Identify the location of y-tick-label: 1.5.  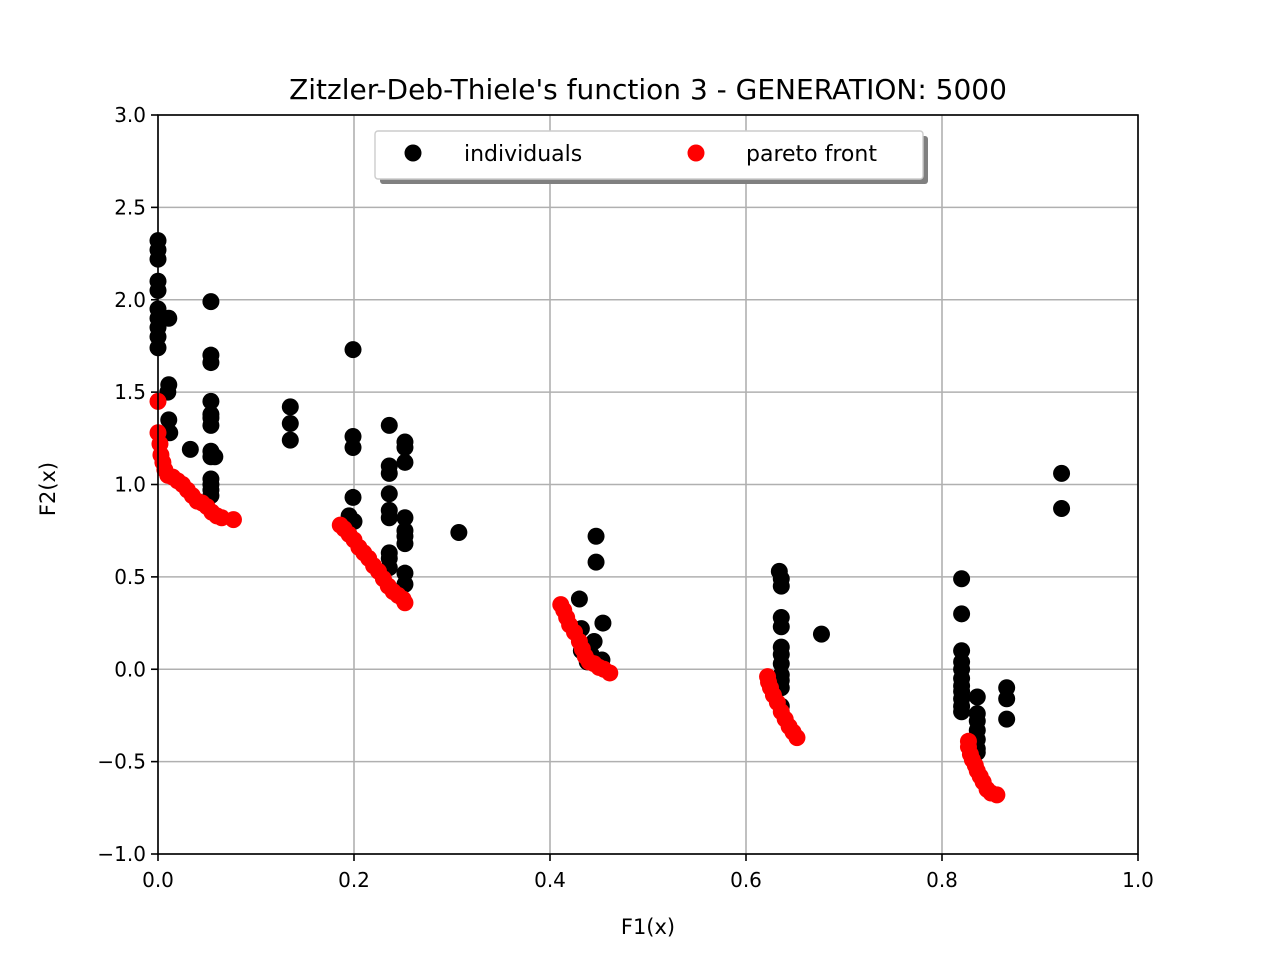
(130, 392).